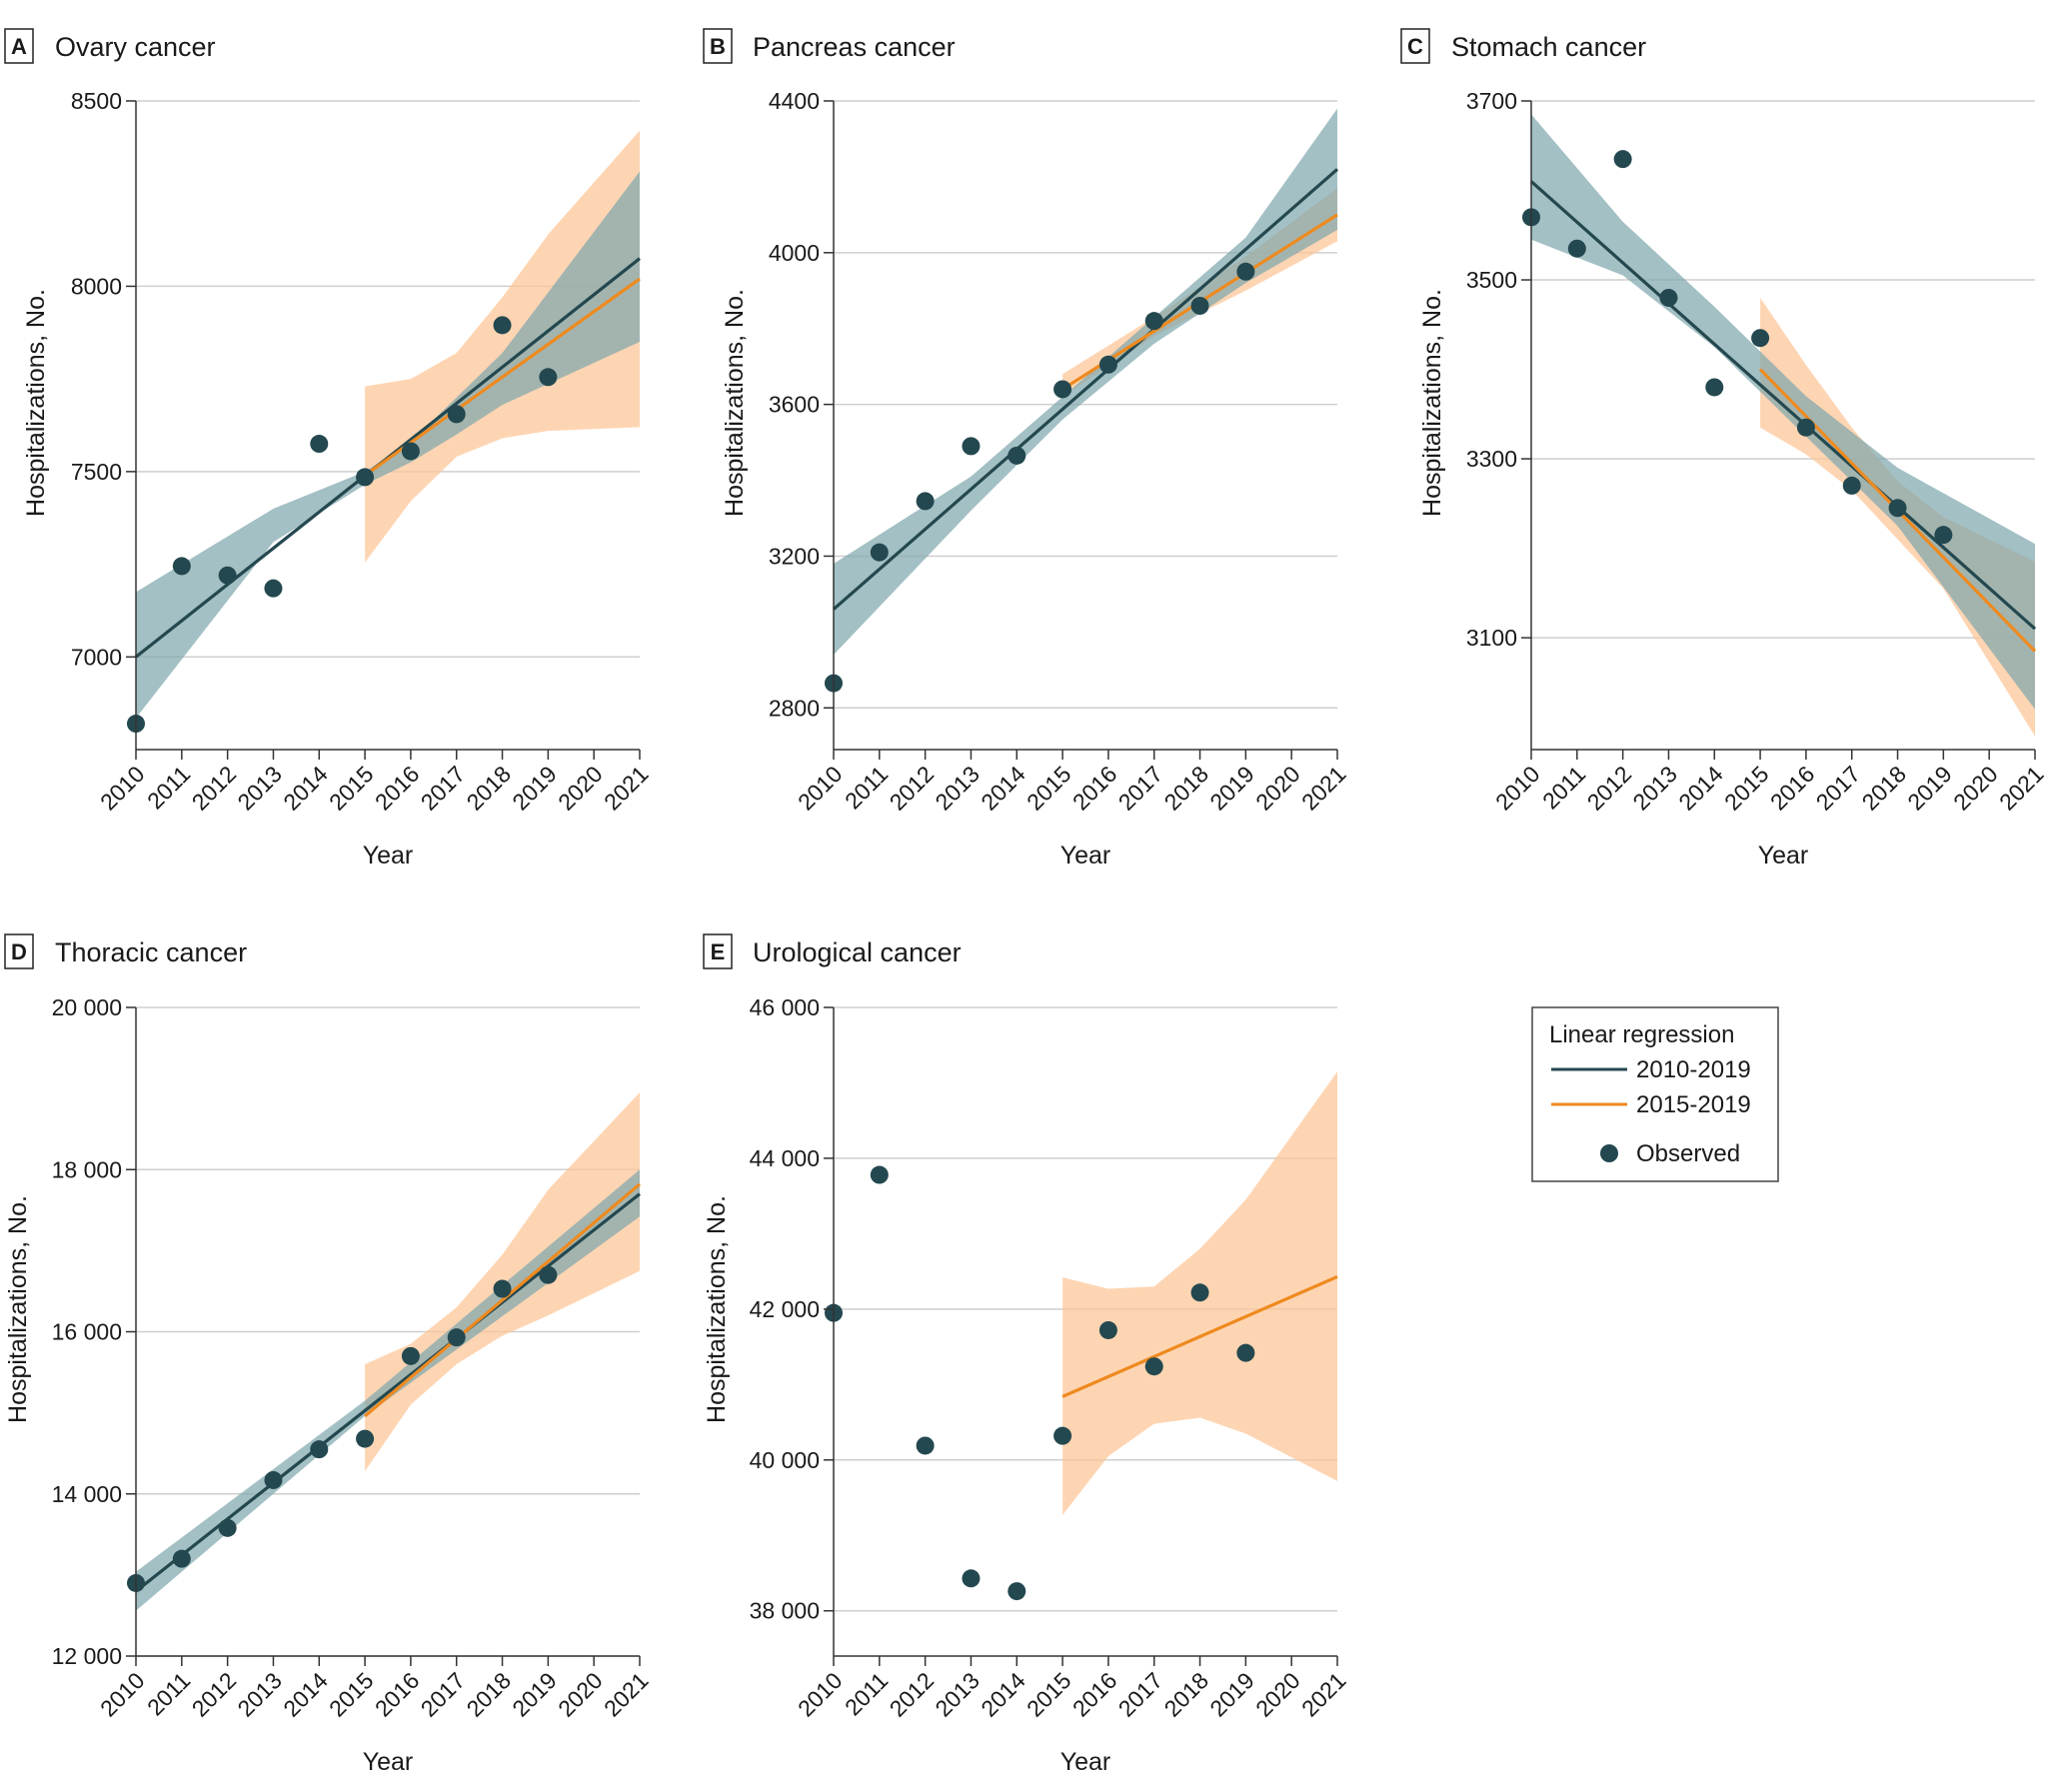  What do you see at coordinates (794, 556) in the screenshot?
I see `y-tick-label: 3200` at bounding box center [794, 556].